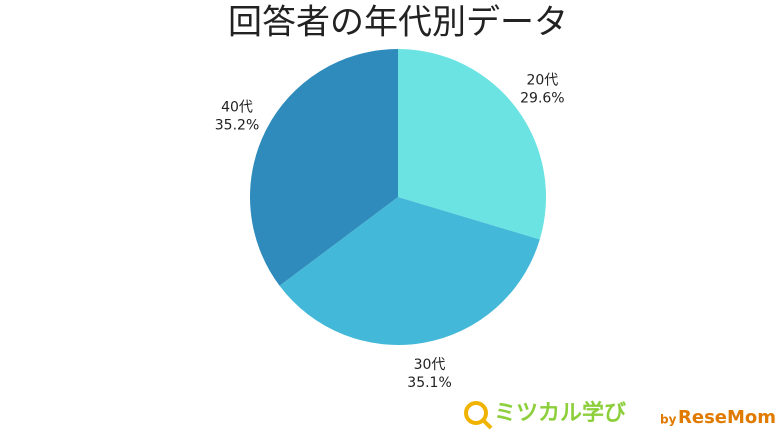  Describe the element at coordinates (487, 424) in the screenshot. I see `logo-icon-handle` at that location.